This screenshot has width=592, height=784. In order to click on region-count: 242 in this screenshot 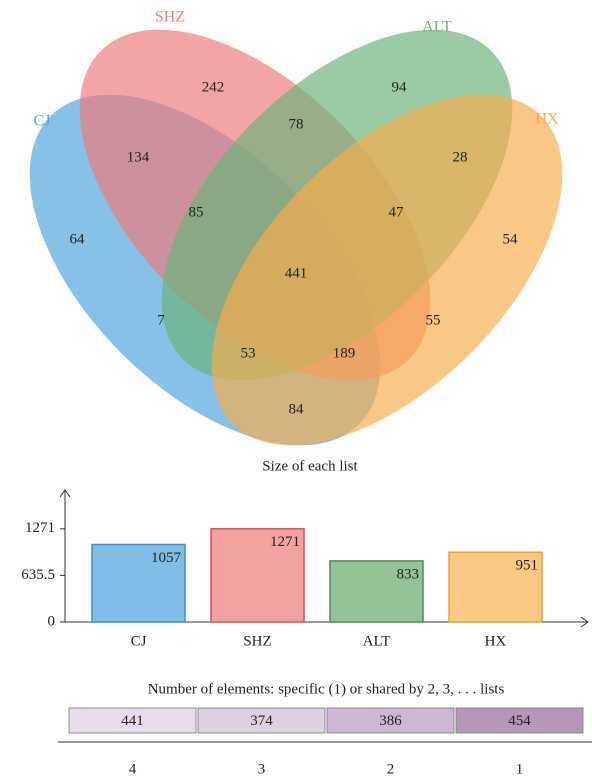, I will do `click(213, 87)`.